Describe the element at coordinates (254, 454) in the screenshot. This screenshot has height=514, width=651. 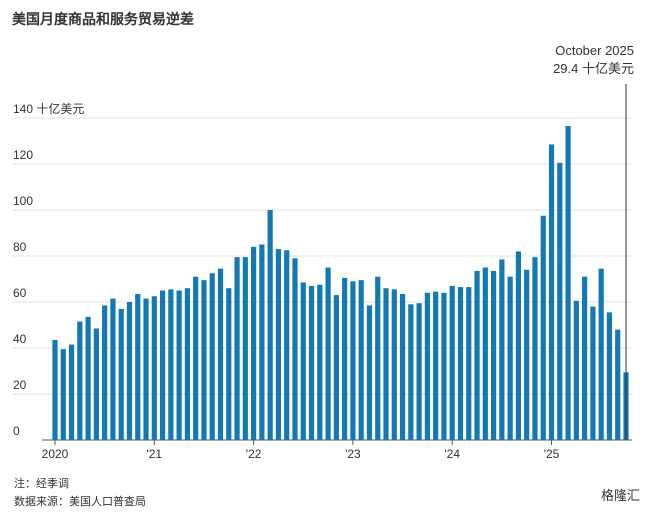
I see `x-tick-label: '22` at that location.